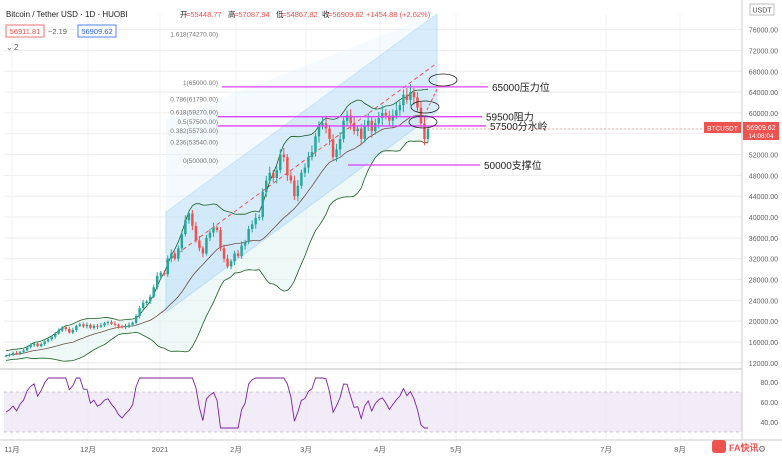 Image resolution: width=782 pixels, height=462 pixels. What do you see at coordinates (763, 239) in the screenshot?
I see `price-tick: 36000.00` at bounding box center [763, 239].